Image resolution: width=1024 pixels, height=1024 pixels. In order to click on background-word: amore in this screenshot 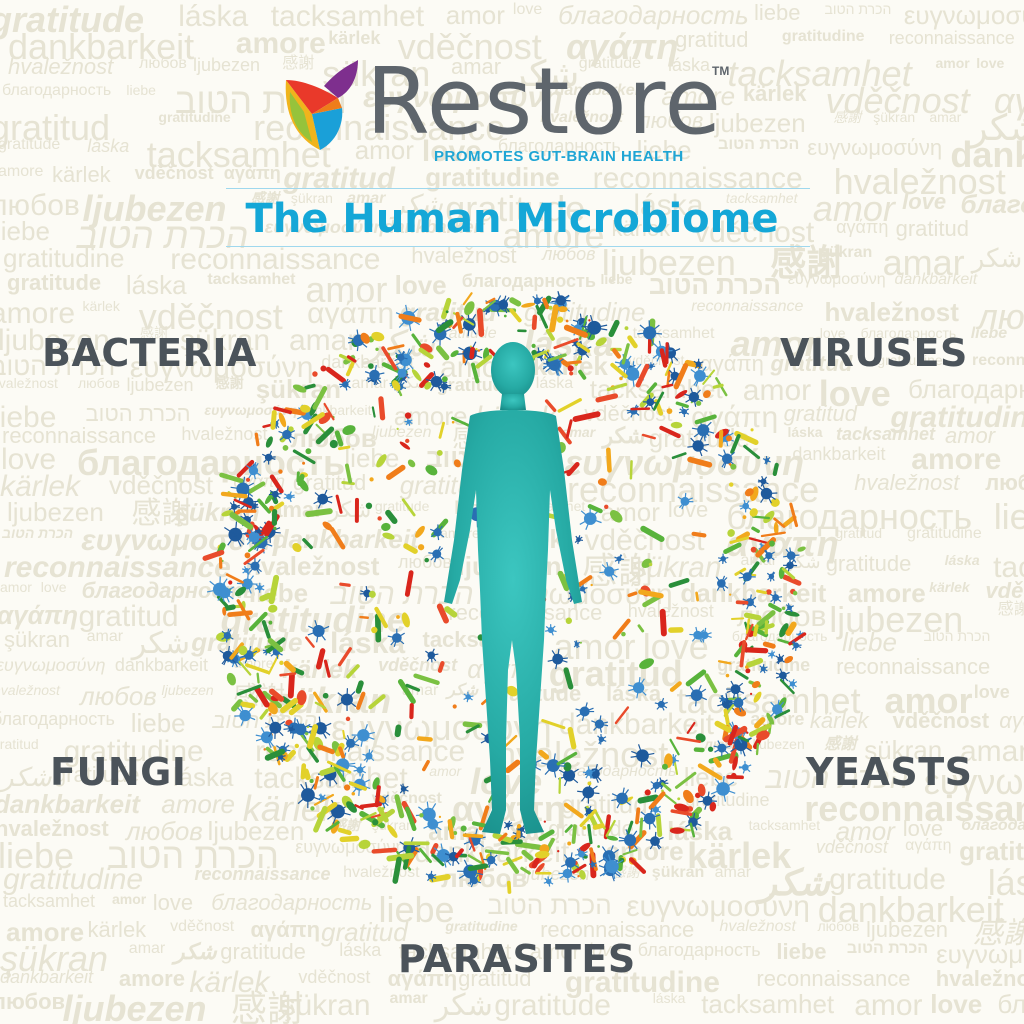, I will do `click(956, 459)`.